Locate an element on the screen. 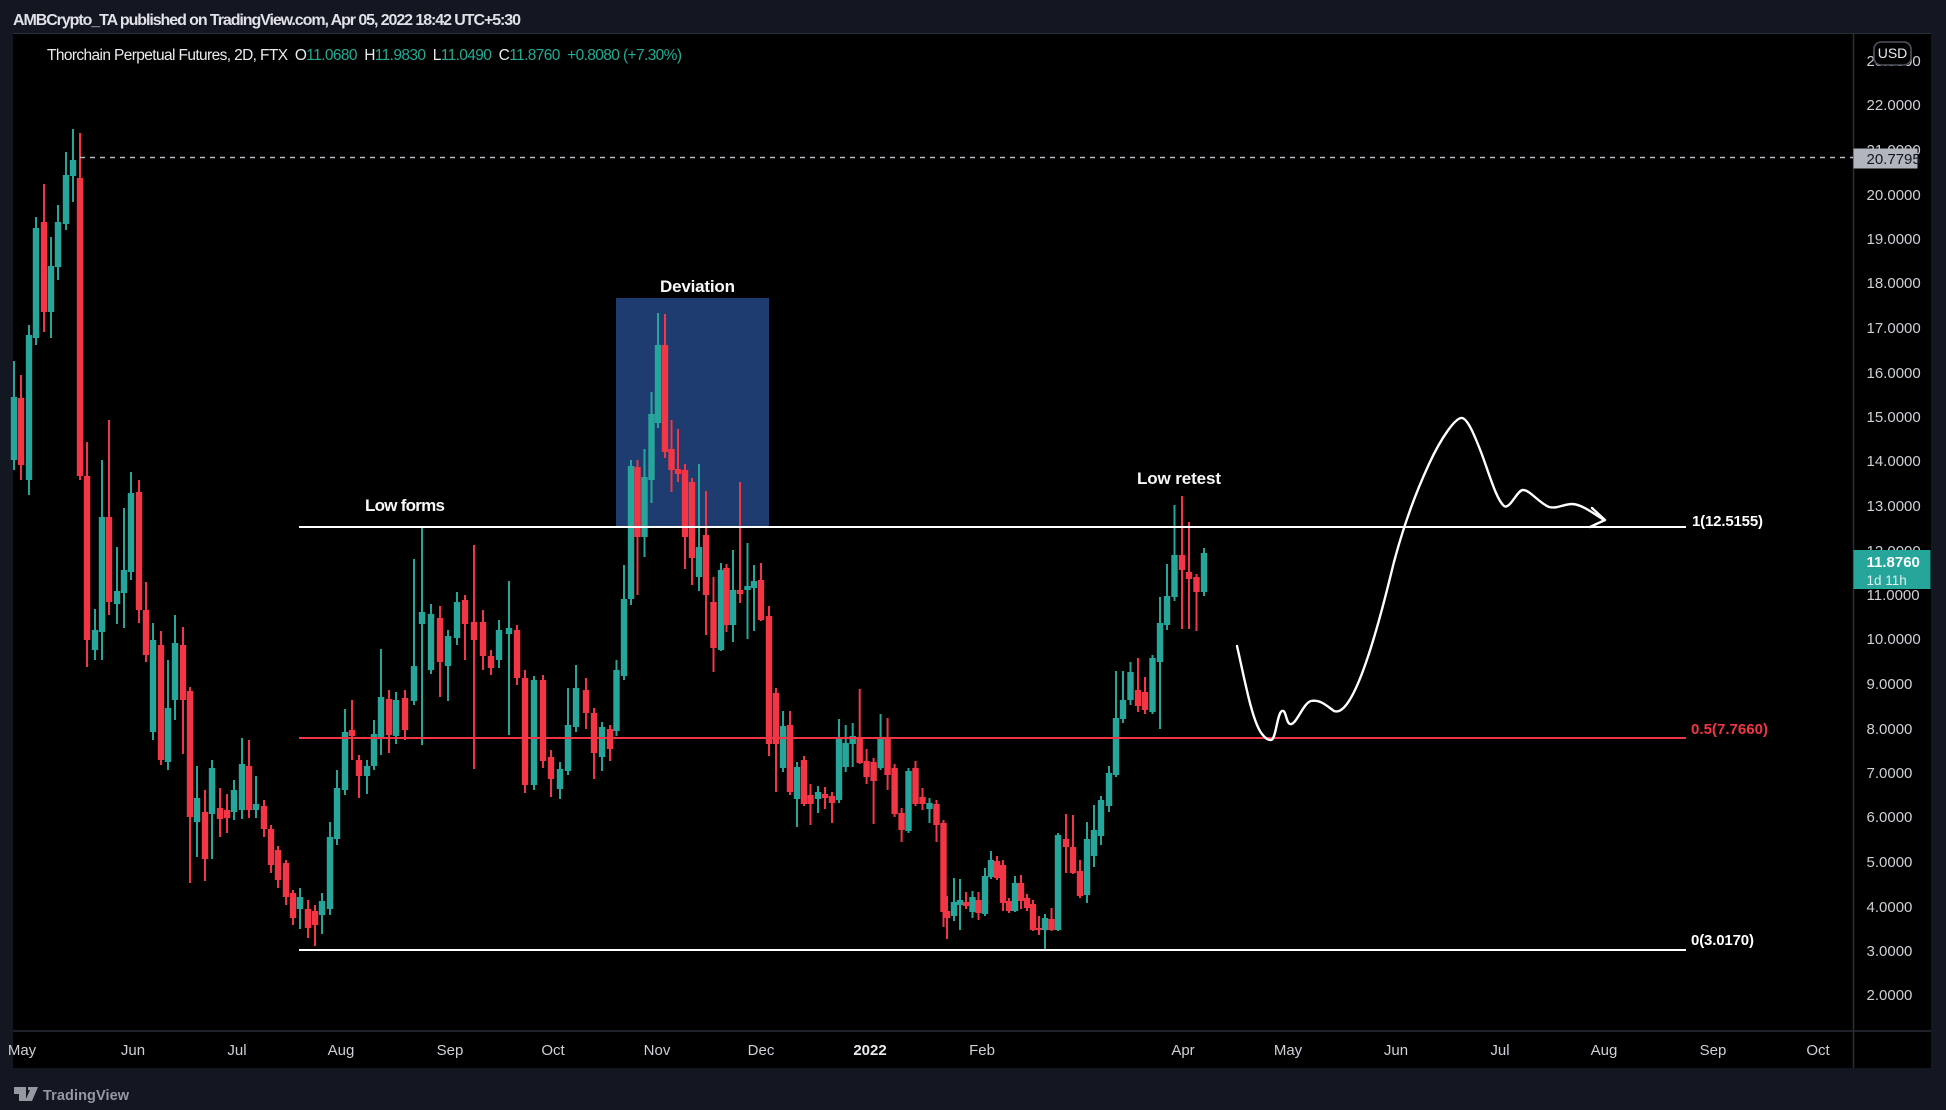 Image resolution: width=1946 pixels, height=1110 pixels. svg-text: 5.0000 is located at coordinates (1890, 862).